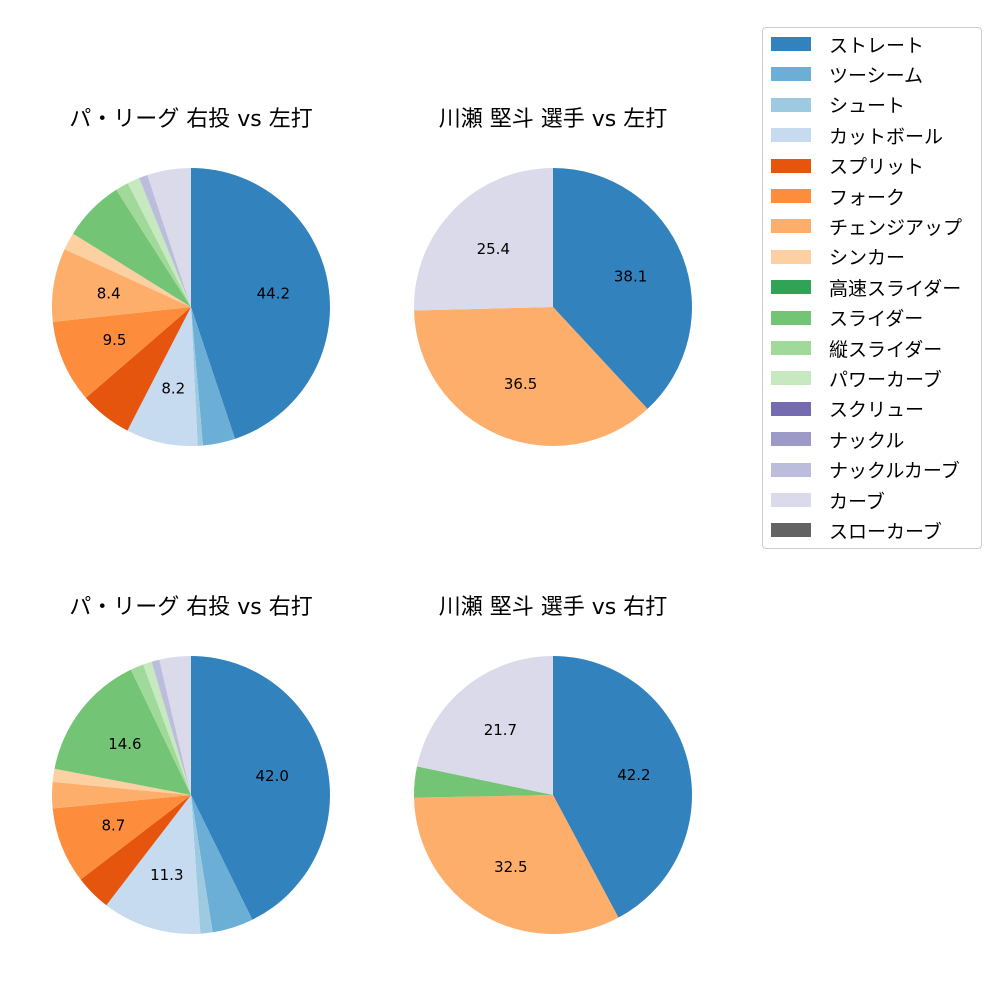  I want to click on pie-chart-1: パ・リーグ 右投 vs 左打 44.2 8.2 9.5 8.4, so click(191, 276).